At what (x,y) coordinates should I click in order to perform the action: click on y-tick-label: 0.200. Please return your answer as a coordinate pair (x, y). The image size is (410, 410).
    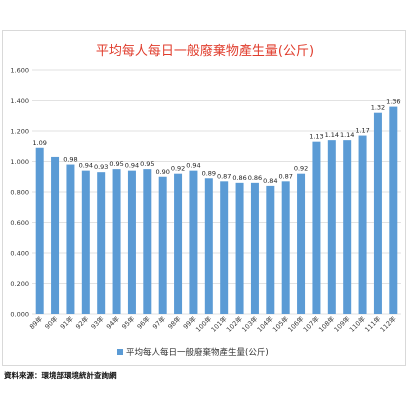
    Looking at the image, I should click on (19, 284).